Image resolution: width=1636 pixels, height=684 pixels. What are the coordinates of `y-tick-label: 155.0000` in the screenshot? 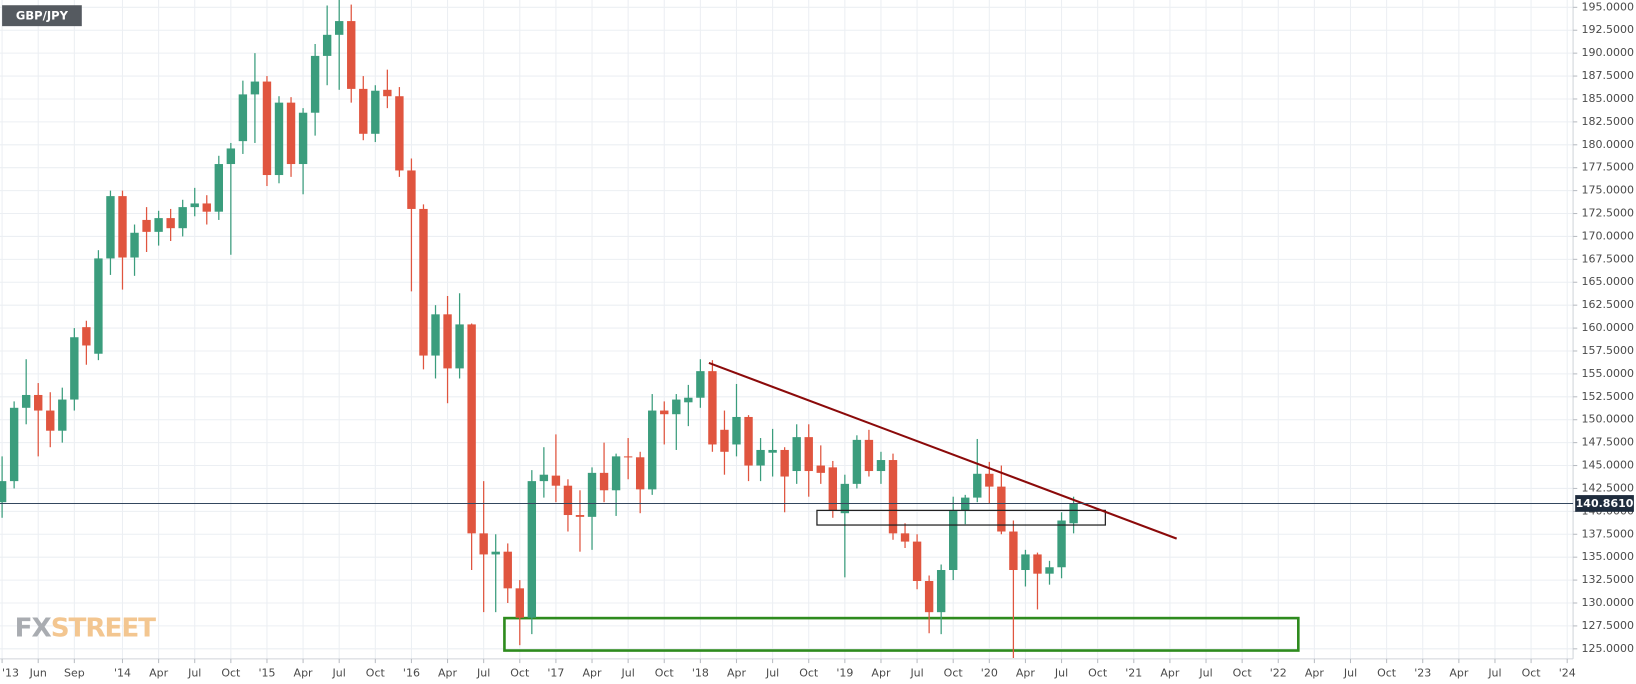 It's located at (1607, 373).